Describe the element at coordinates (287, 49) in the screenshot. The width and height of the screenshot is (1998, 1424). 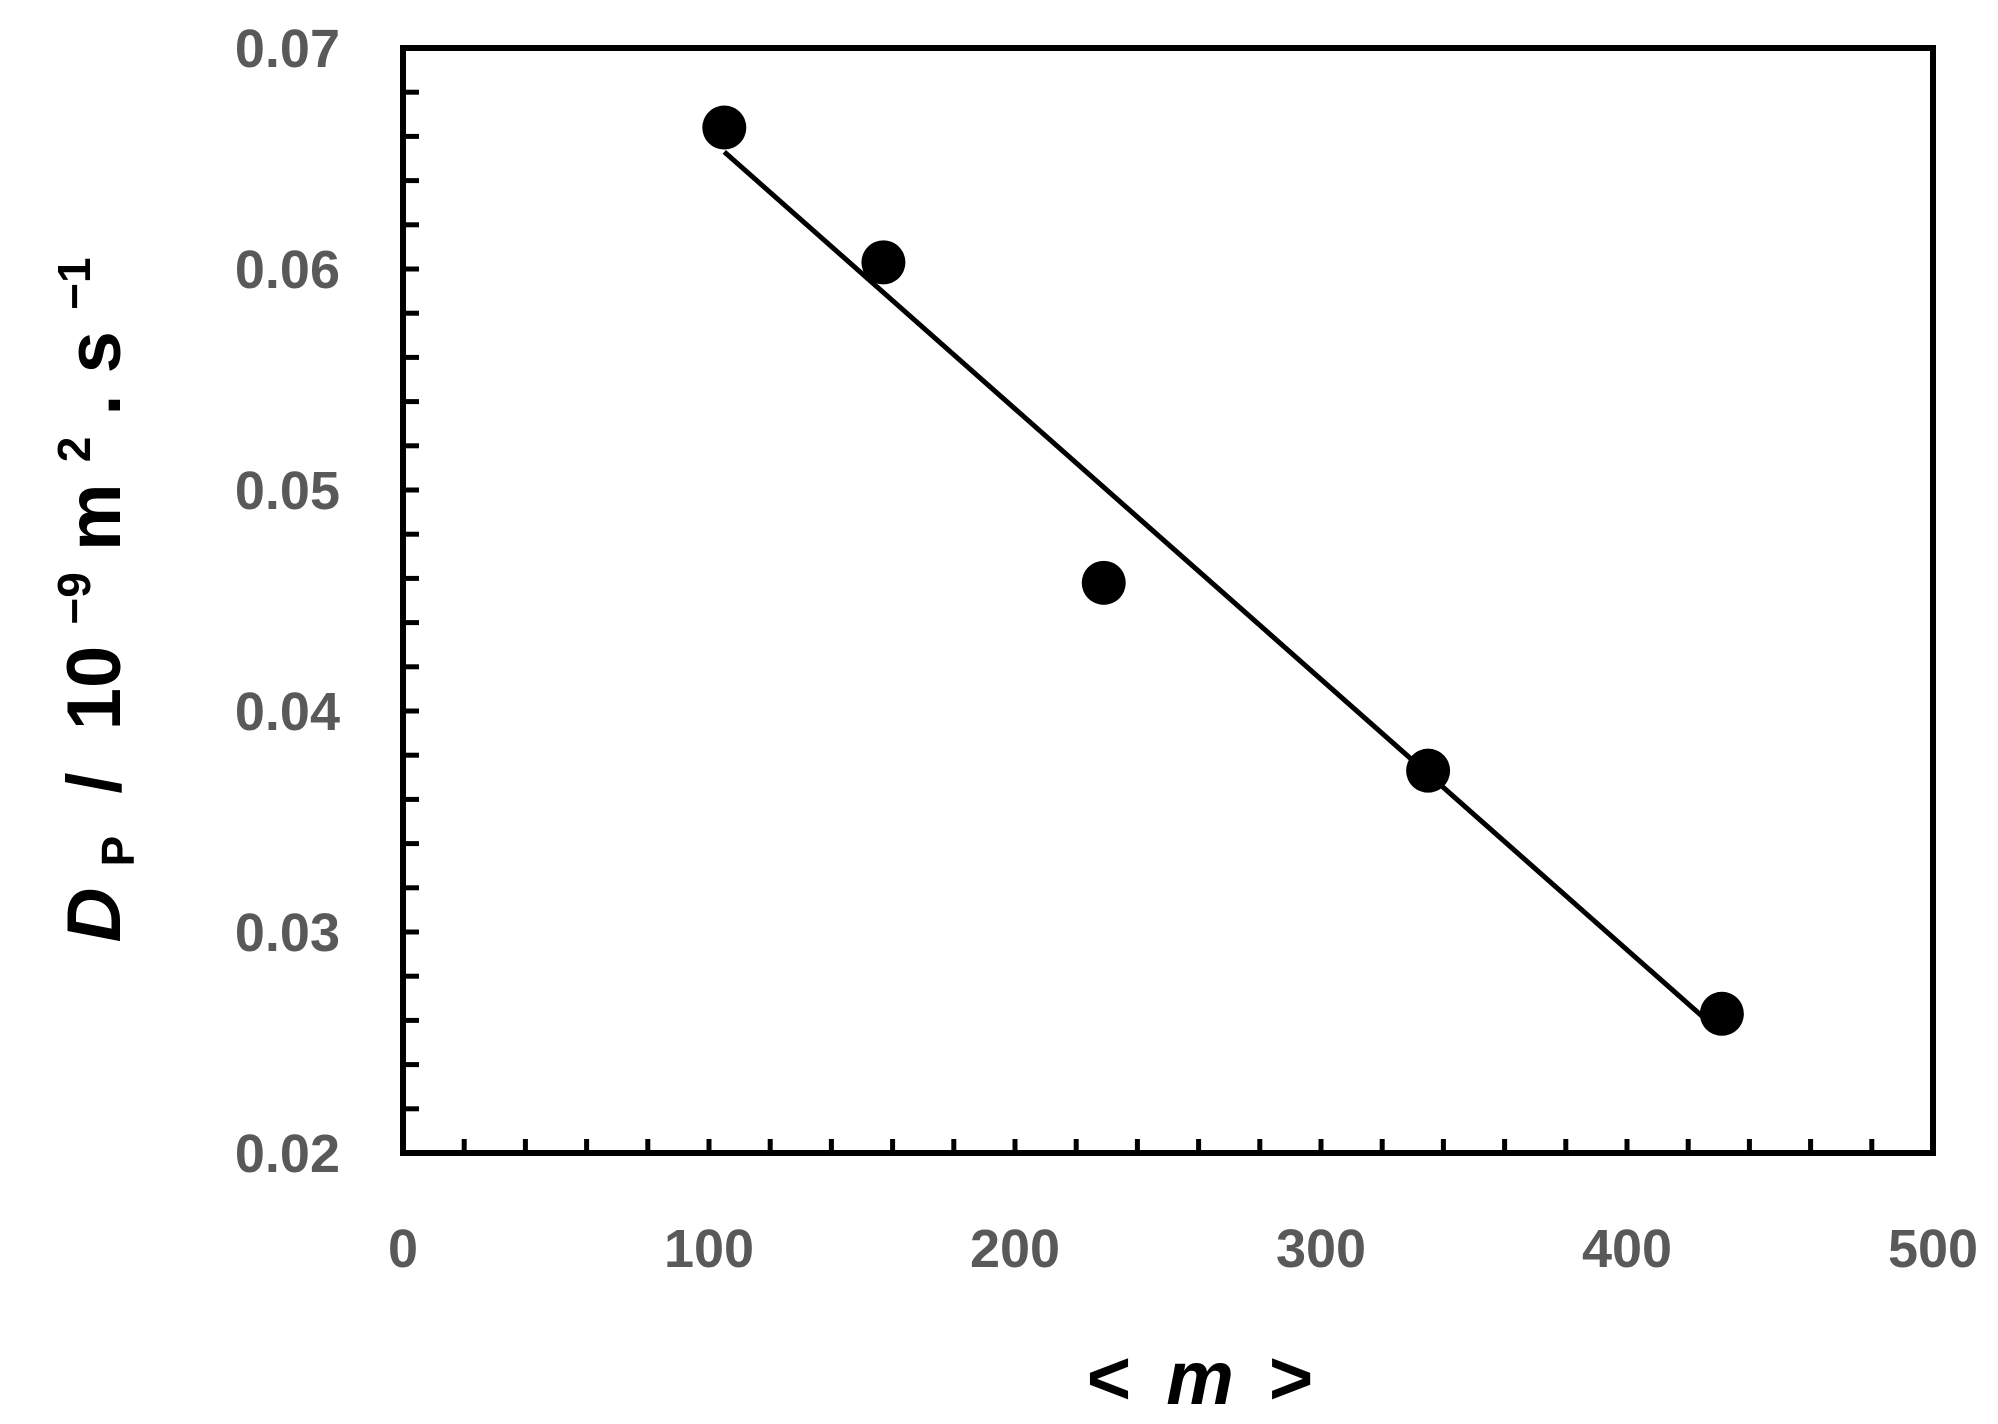
I see `y-tick-label: 0.07` at that location.